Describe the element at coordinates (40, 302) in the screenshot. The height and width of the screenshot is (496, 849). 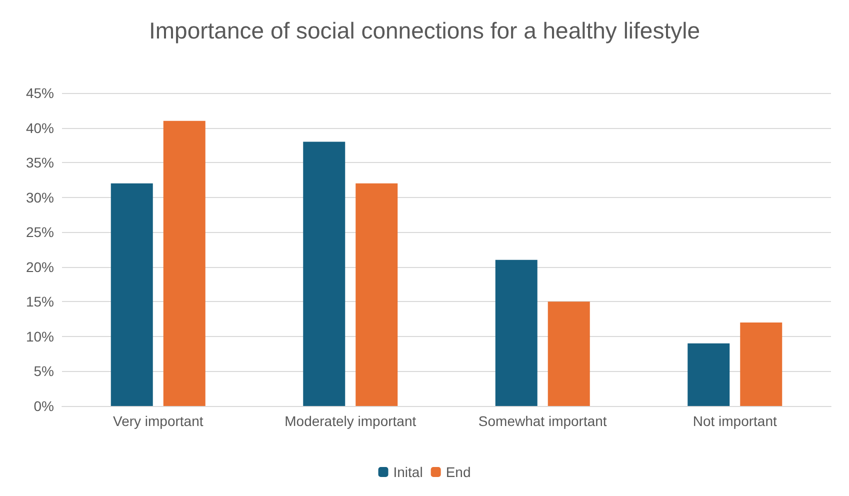
I see `y-tick-label: 15%` at that location.